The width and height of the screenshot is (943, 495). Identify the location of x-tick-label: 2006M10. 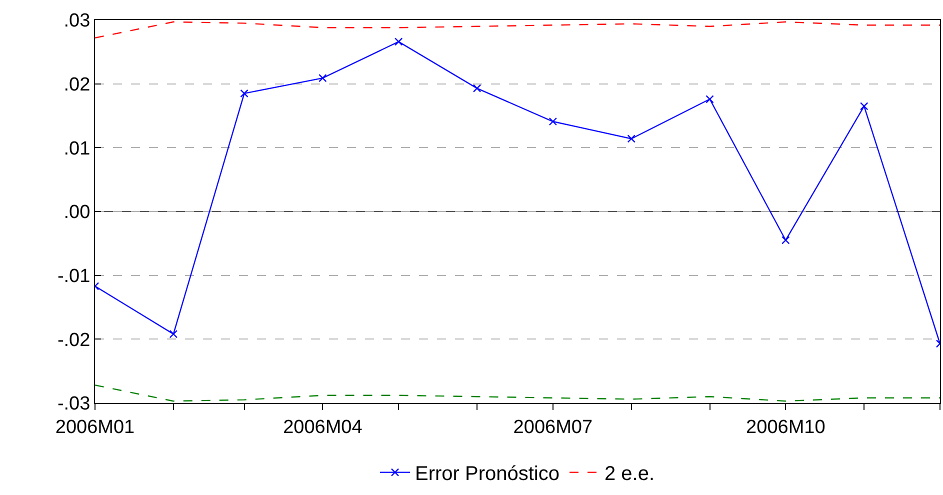
(786, 427).